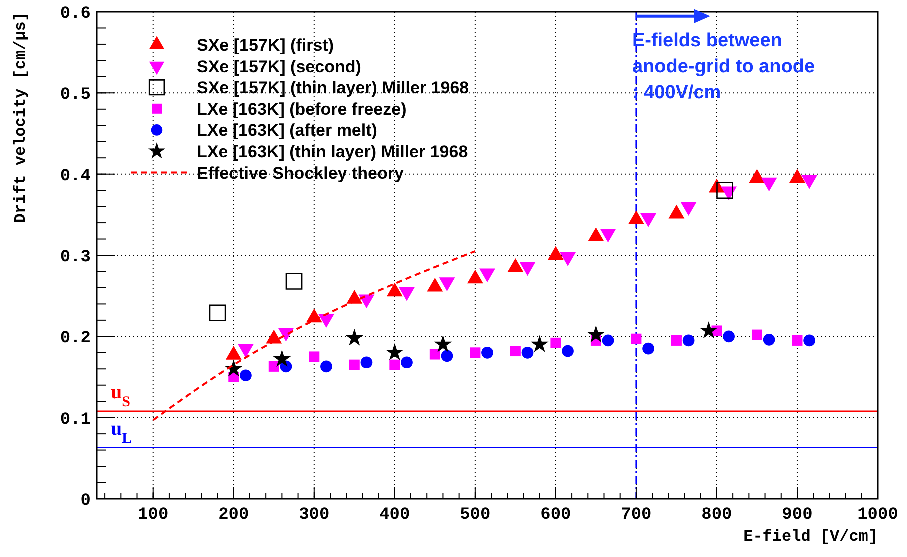 The image size is (907, 557). I want to click on y-tick-label: 0.3, so click(75, 258).